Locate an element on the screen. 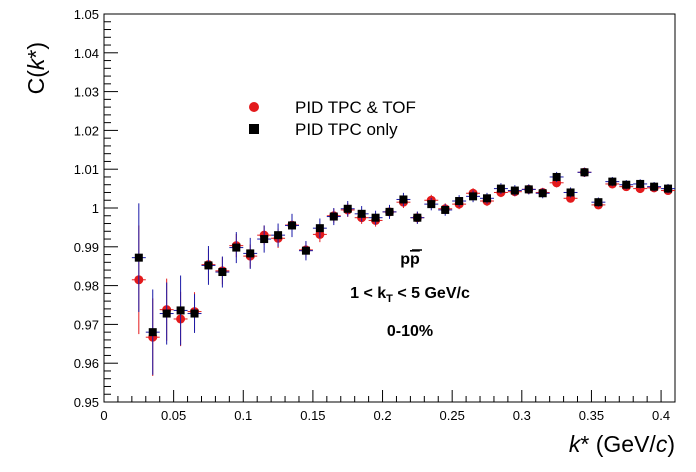 This screenshot has width=696, height=472. legend-marker-tpc-only is located at coordinates (254, 129).